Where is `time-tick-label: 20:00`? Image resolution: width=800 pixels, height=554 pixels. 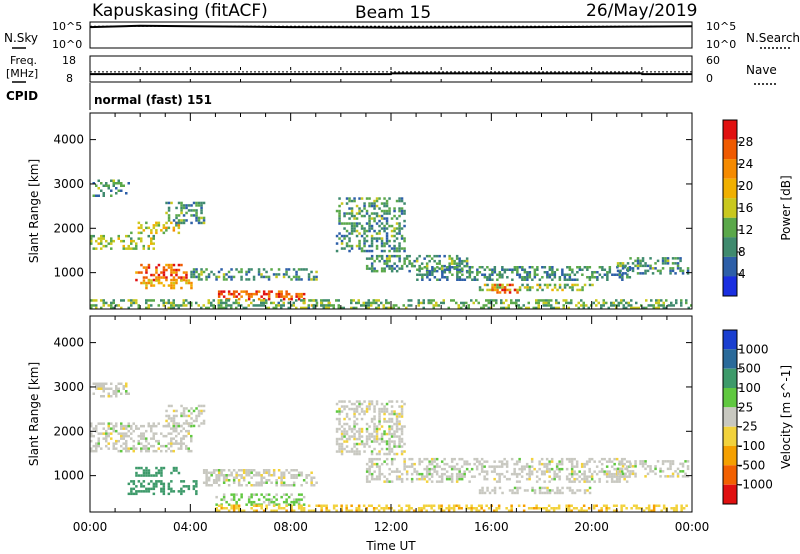 time-tick-label: 20:00 is located at coordinates (591, 527).